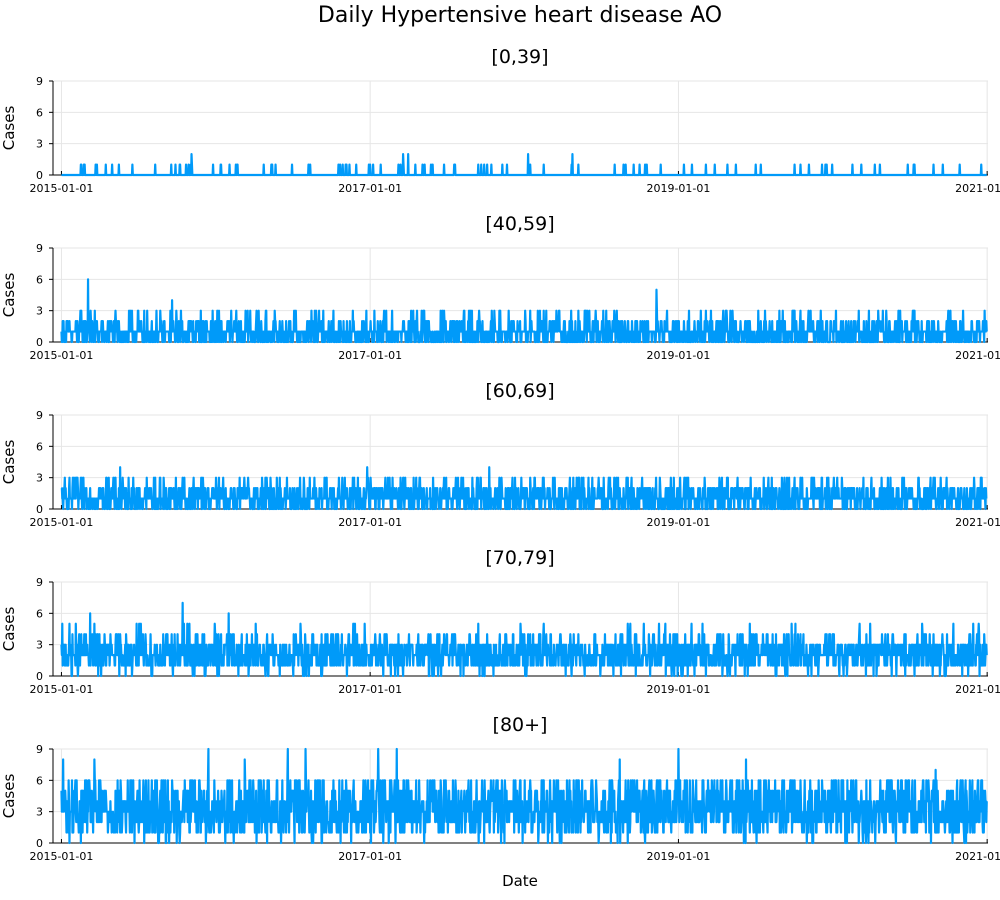  I want to click on panel-title: [80+], so click(520, 725).